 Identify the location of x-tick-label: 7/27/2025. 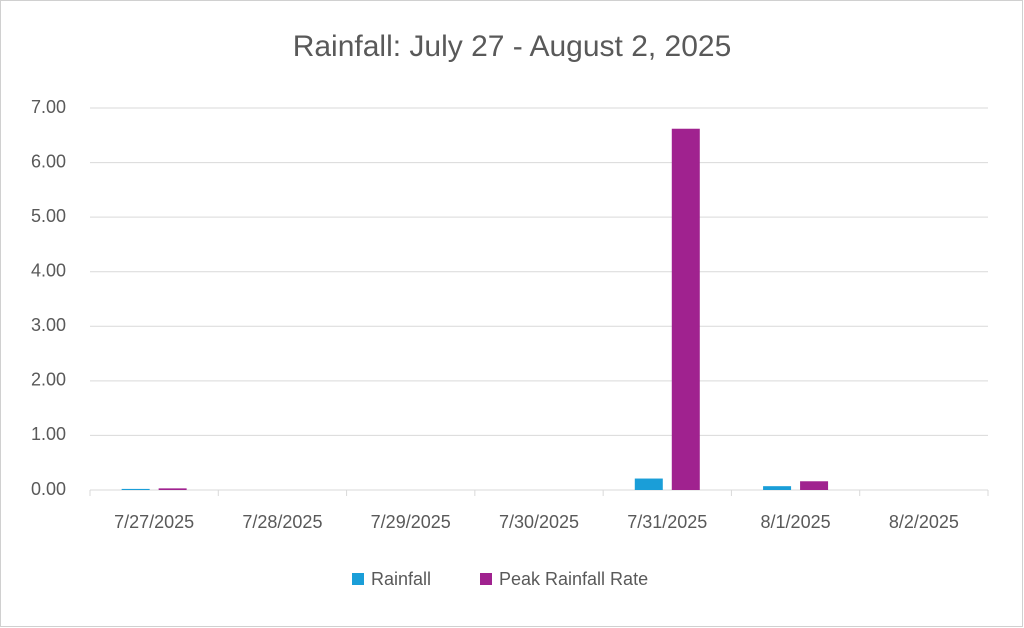
(154, 522).